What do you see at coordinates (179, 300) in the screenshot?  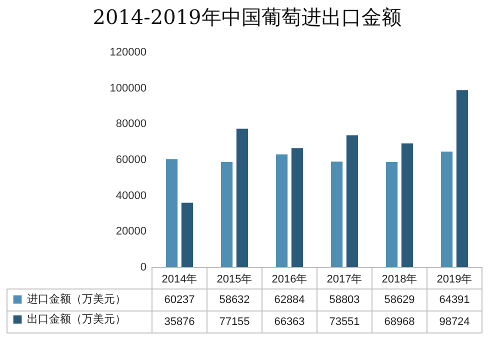 I see `data-label: 60237` at bounding box center [179, 300].